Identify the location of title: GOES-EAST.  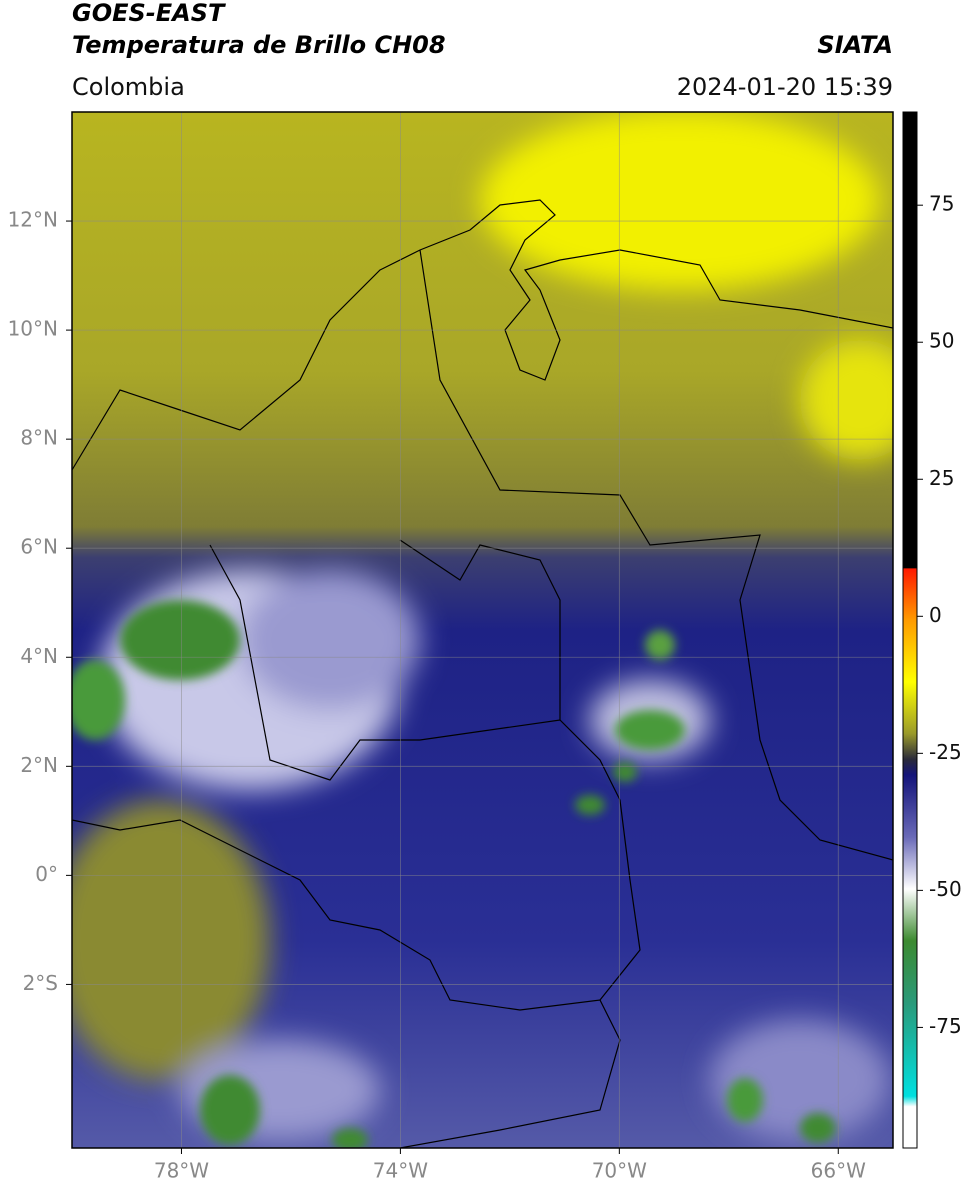
(149, 13).